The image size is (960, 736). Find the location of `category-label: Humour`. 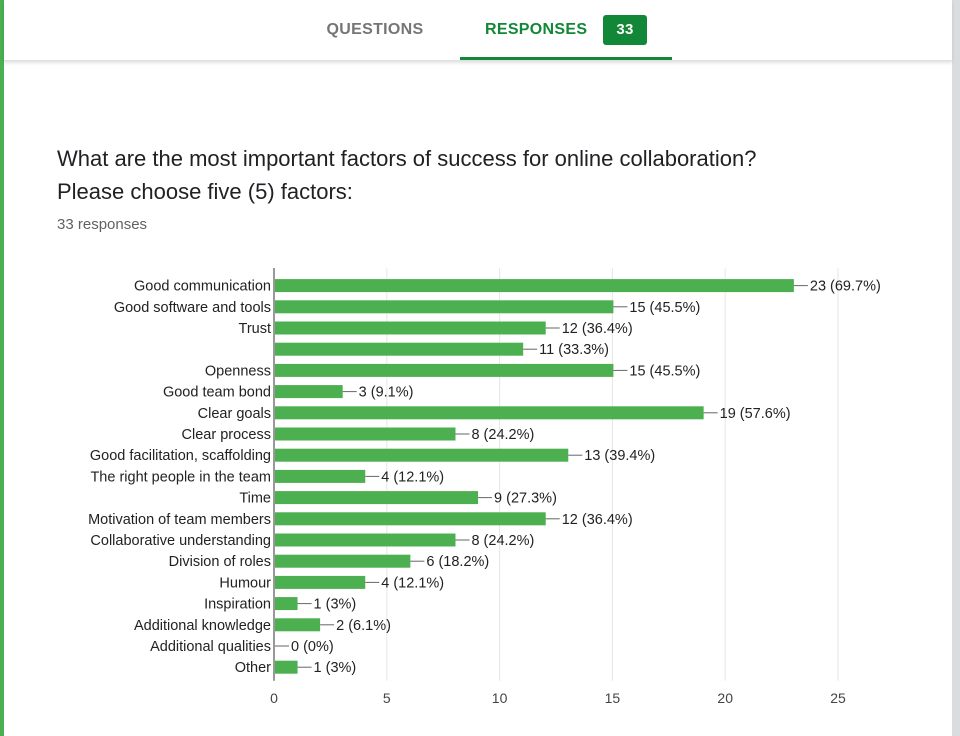

category-label: Humour is located at coordinates (245, 583).